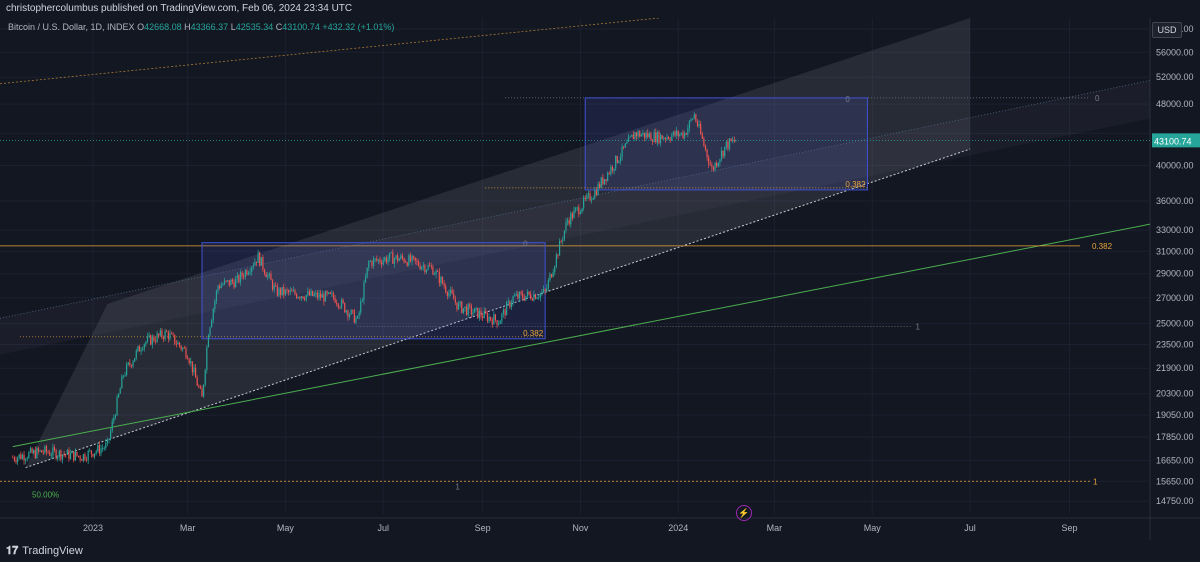  What do you see at coordinates (1175, 344) in the screenshot?
I see `price-tick-label: 23500.00` at bounding box center [1175, 344].